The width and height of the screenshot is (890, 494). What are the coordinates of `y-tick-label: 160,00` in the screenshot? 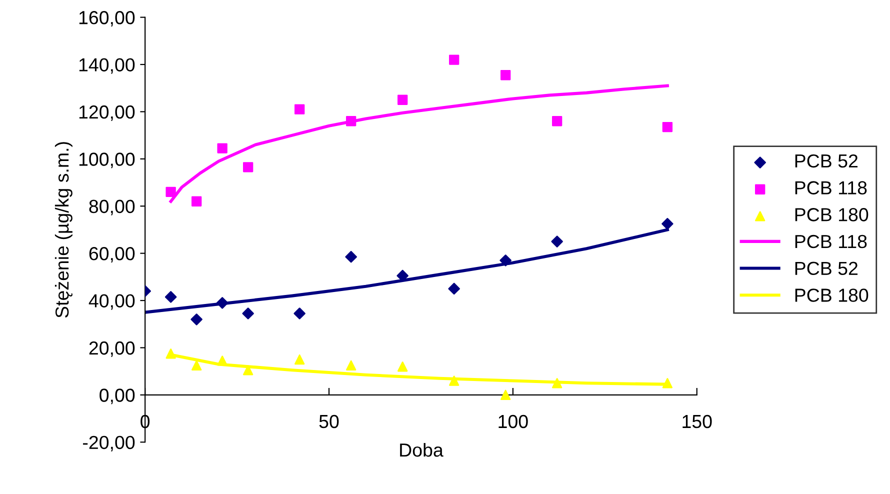 It's located at (107, 18).